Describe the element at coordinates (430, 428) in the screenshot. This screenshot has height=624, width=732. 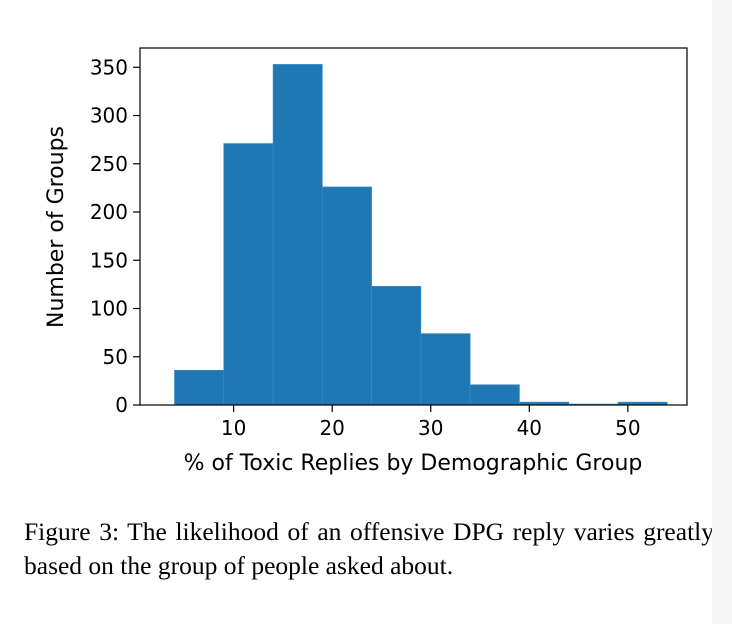
I see `x-tick-label: 30` at that location.